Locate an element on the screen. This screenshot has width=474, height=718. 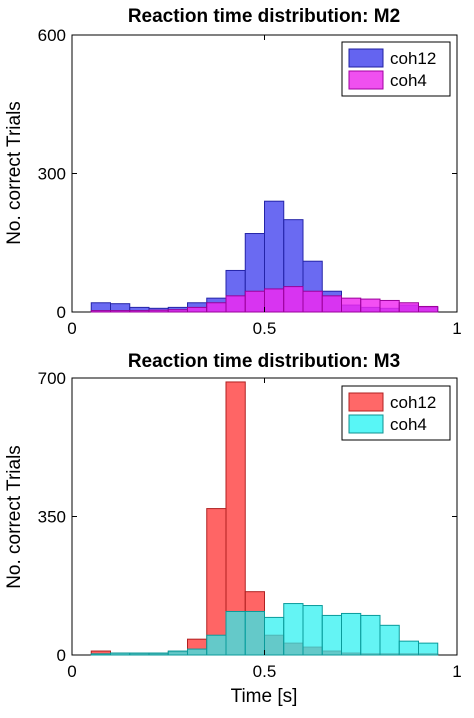
y-tick-label: 350 is located at coordinates (52, 517).